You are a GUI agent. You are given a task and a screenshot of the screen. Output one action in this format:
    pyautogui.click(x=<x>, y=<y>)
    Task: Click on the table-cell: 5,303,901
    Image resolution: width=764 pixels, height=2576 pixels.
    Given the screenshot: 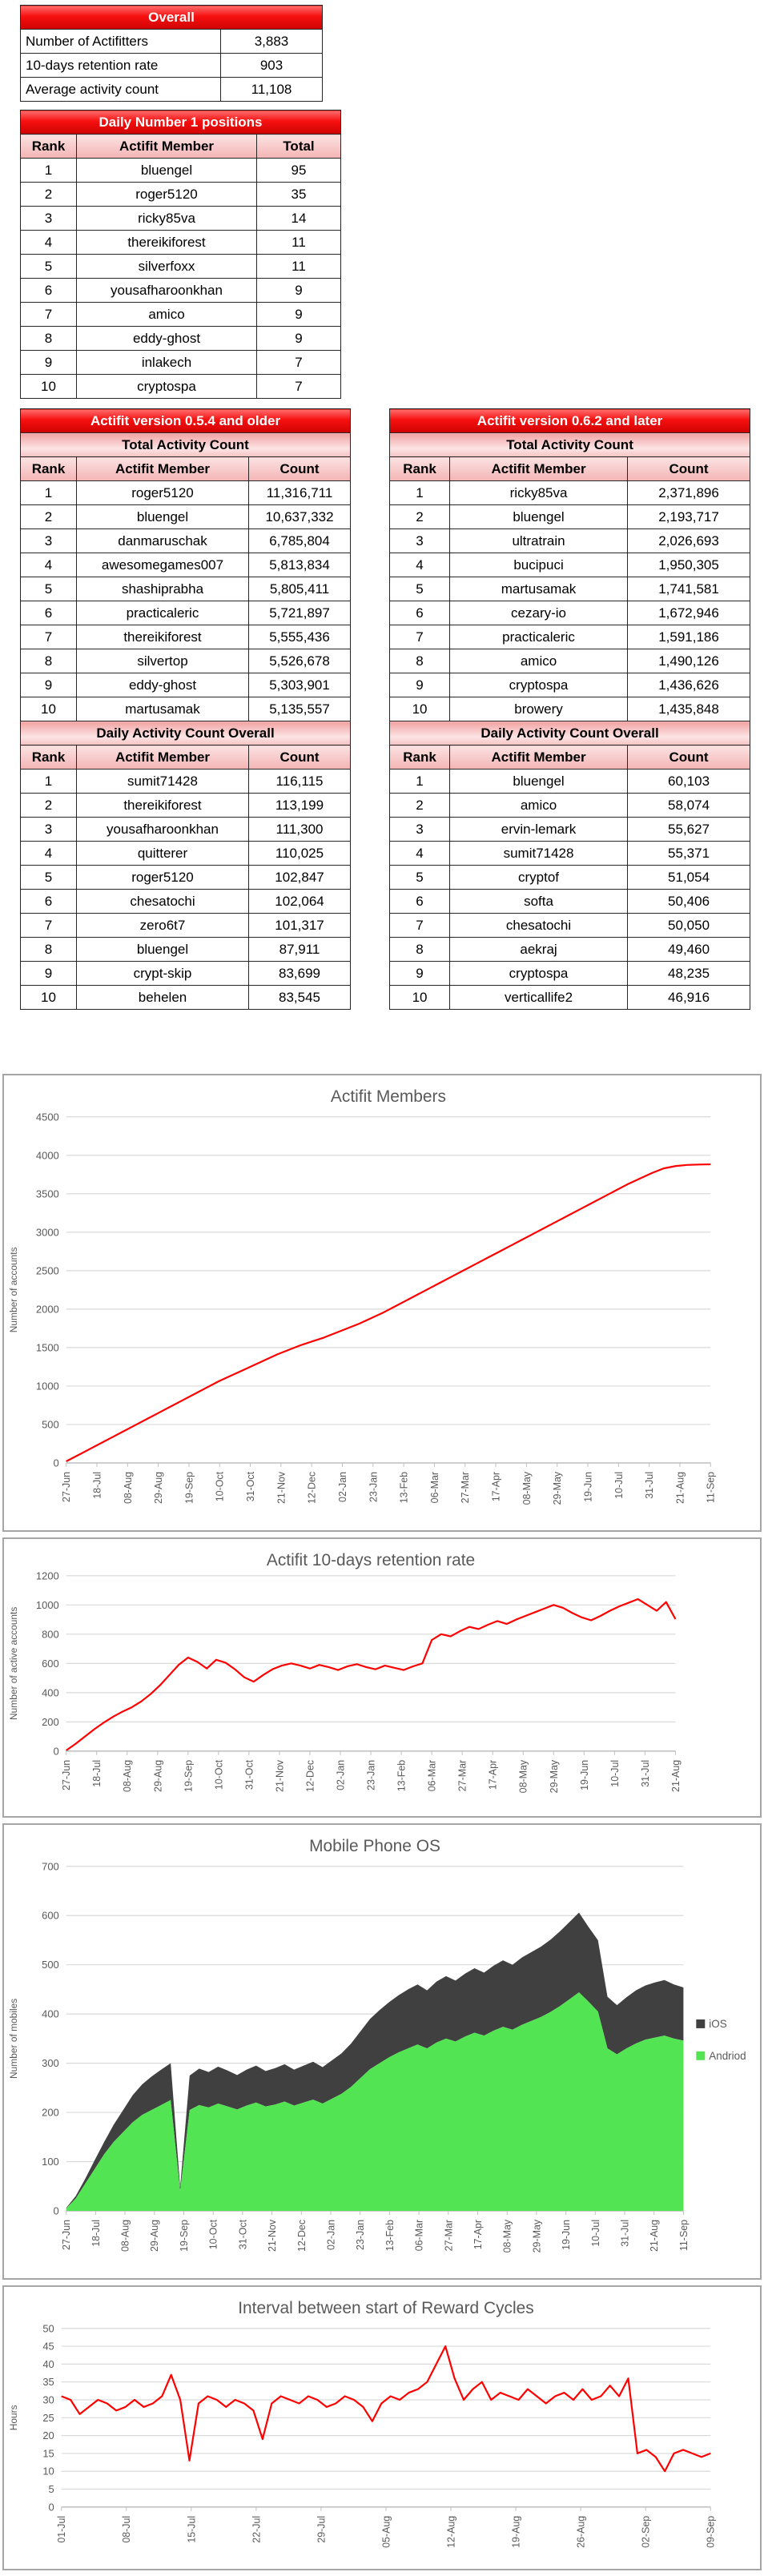 What is the action you would take?
    pyautogui.click(x=299, y=685)
    